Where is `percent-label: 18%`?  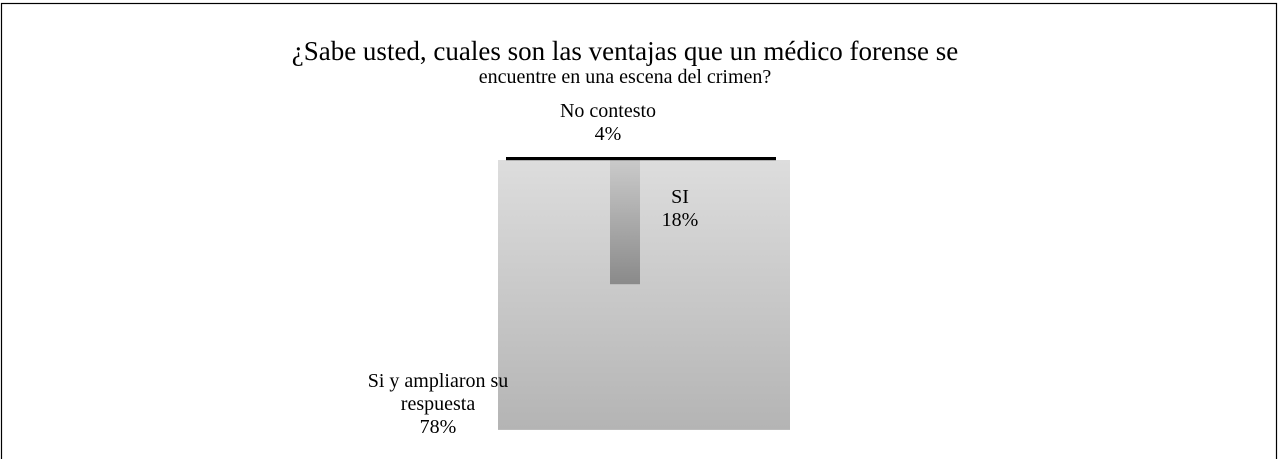
percent-label: 18% is located at coordinates (680, 220).